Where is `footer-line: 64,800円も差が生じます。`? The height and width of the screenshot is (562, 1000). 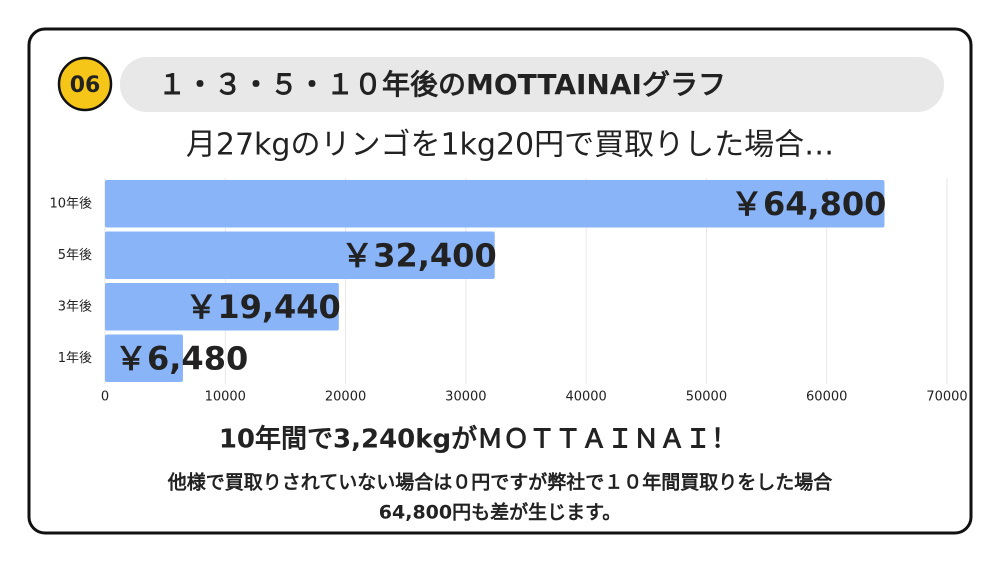
footer-line: 64,800円も差が生じます。 is located at coordinates (500, 512).